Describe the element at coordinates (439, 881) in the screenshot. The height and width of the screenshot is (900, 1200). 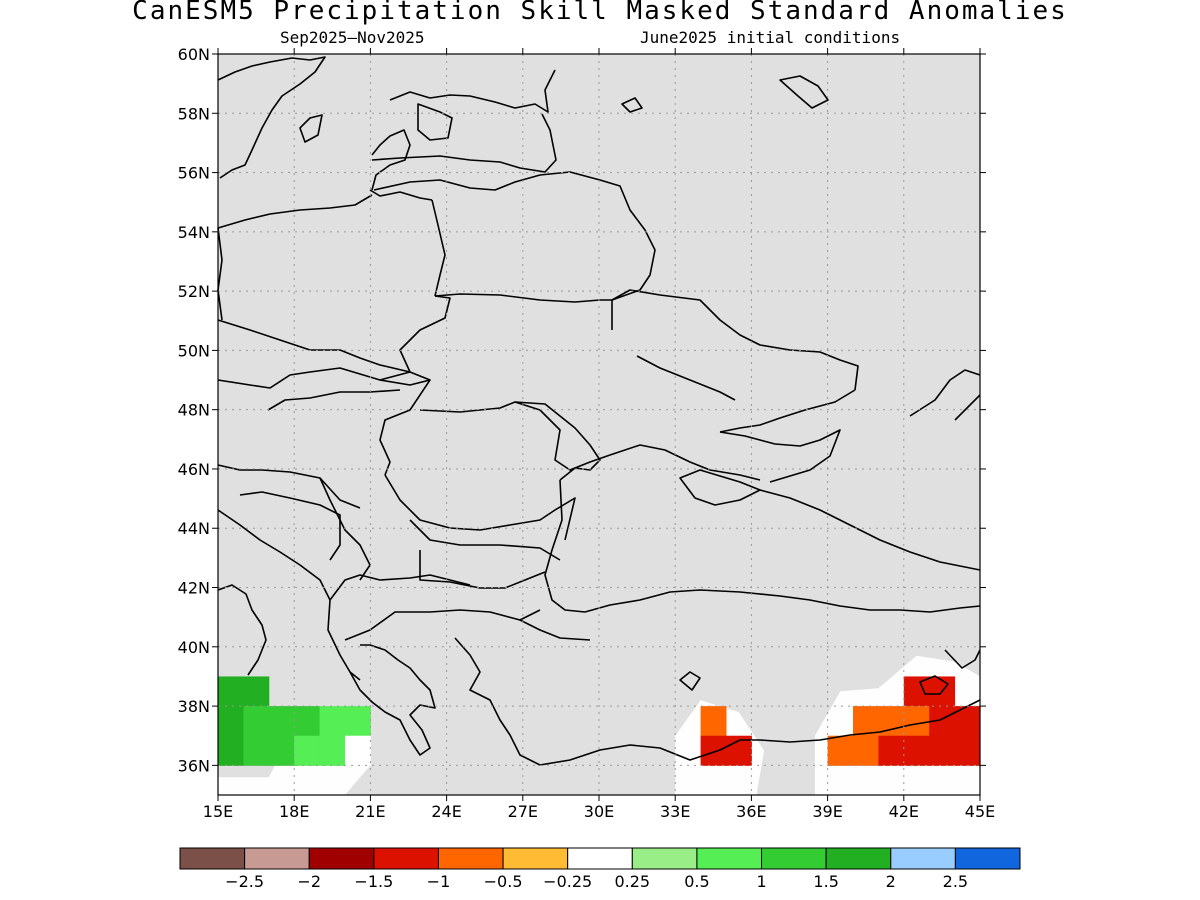
I see `colorbar-label: −1` at that location.